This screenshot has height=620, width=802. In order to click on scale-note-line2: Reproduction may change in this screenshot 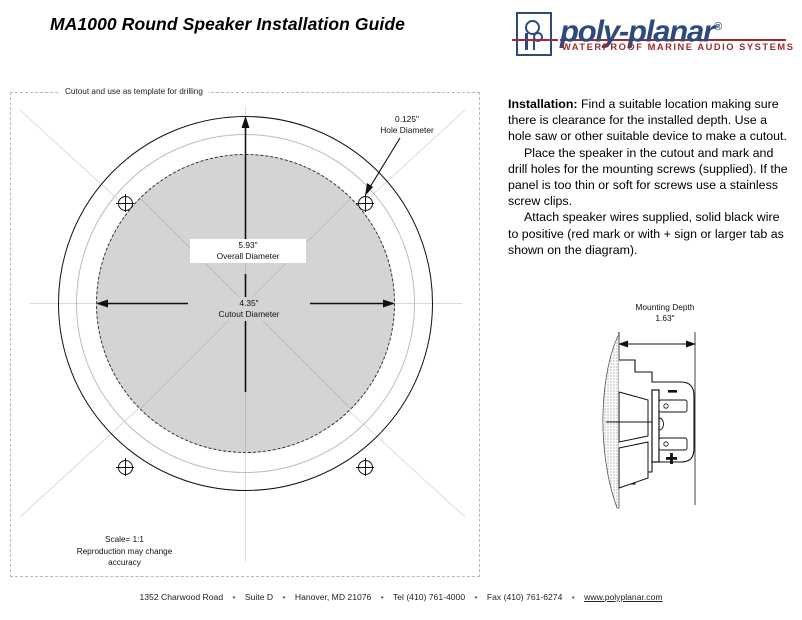, I will do `click(124, 551)`.